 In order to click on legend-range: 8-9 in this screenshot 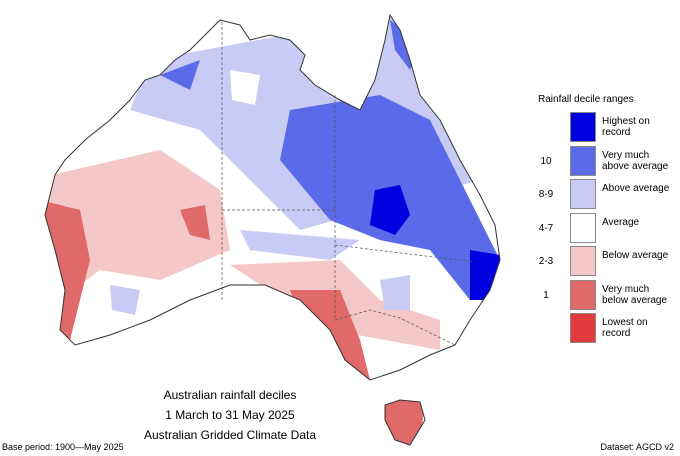, I will do `click(546, 194)`.